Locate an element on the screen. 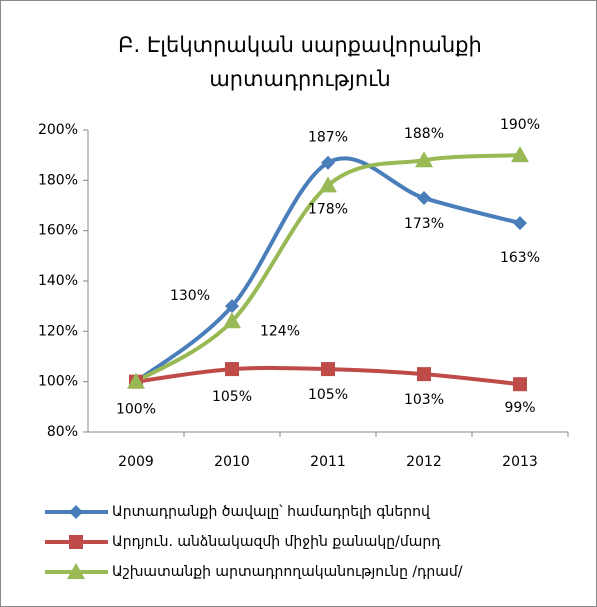  y-tick-label: 80% is located at coordinates (62, 432).